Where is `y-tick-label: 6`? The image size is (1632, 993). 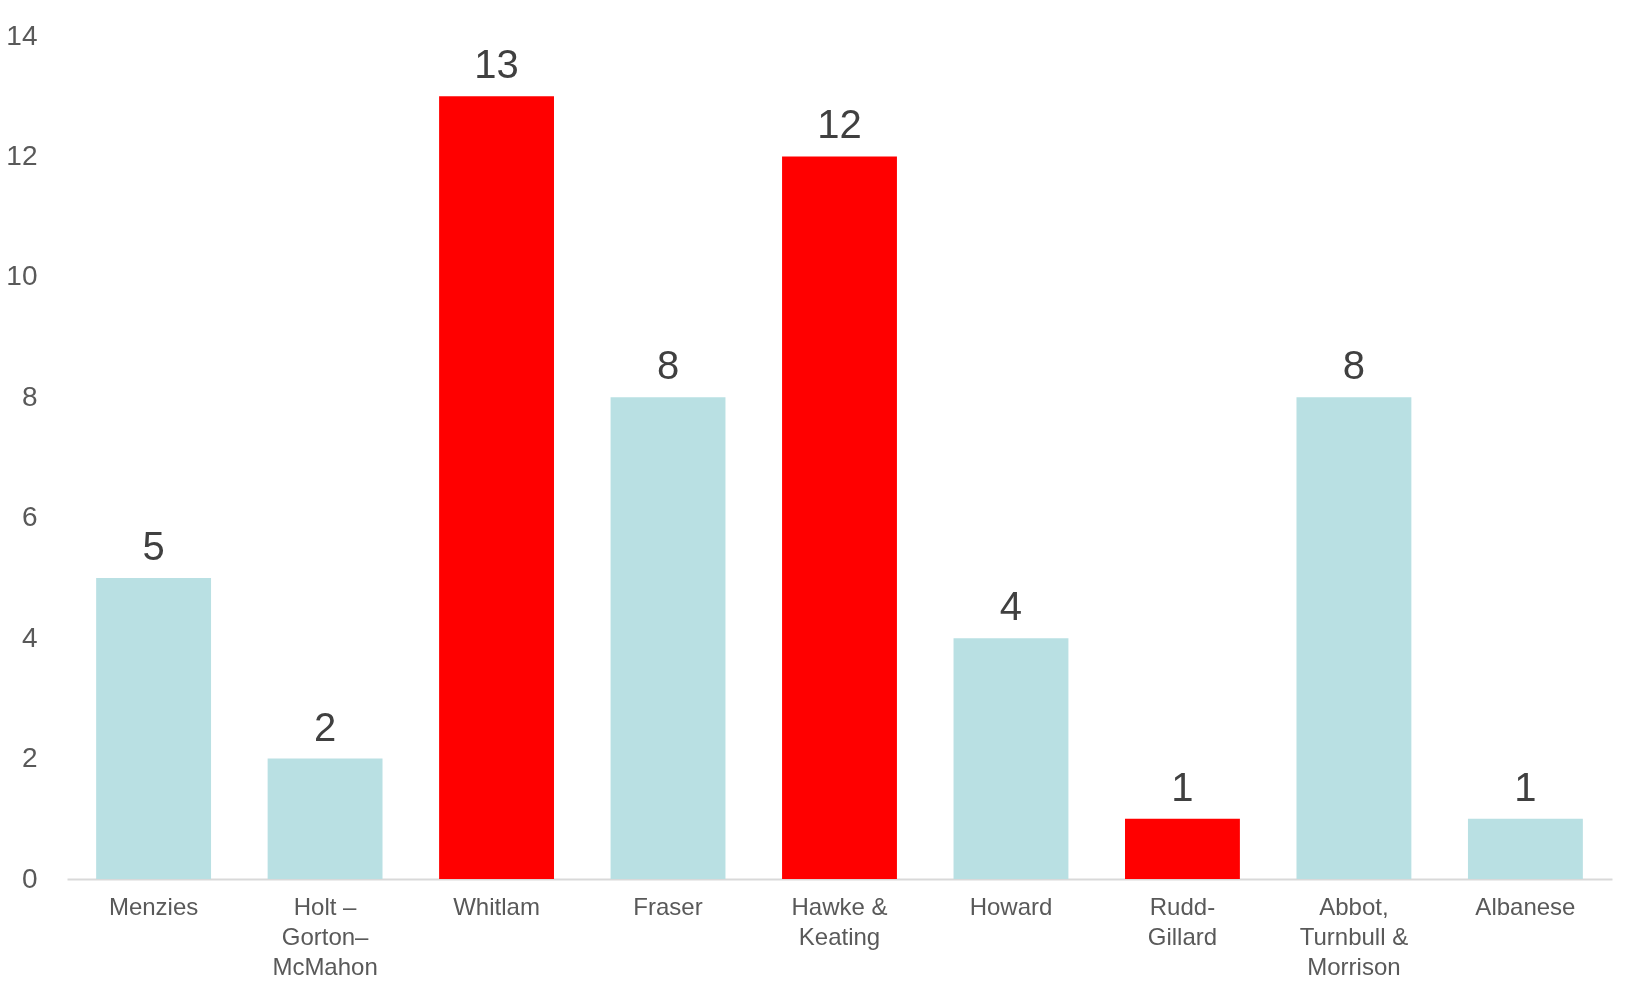
y-tick-label: 6 is located at coordinates (29, 517).